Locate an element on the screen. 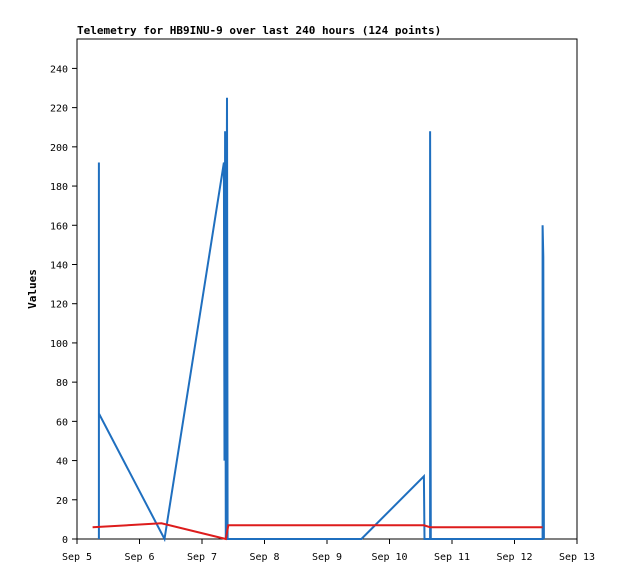 This screenshot has width=618, height=579. x-tick-label: Sep 12 is located at coordinates (514, 557).